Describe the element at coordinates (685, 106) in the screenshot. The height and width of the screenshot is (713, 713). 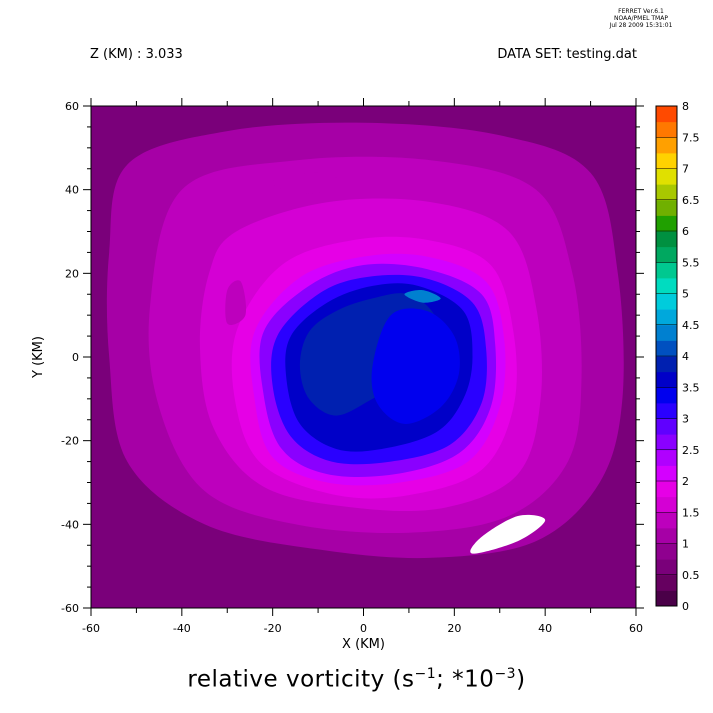
I see `colorbar-tick-label: 8` at that location.